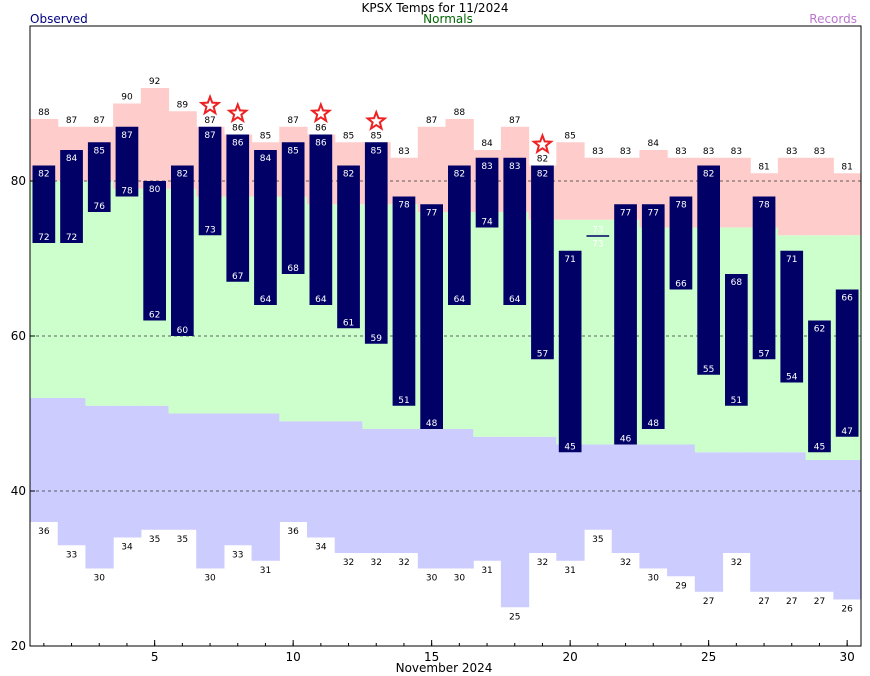  What do you see at coordinates (569, 136) in the screenshot?
I see `record-high-label: 85` at bounding box center [569, 136].